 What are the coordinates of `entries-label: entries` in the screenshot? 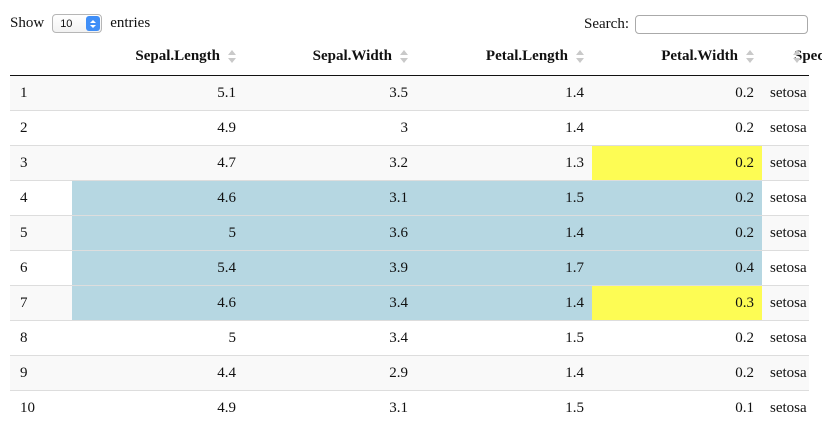 It's located at (130, 23).